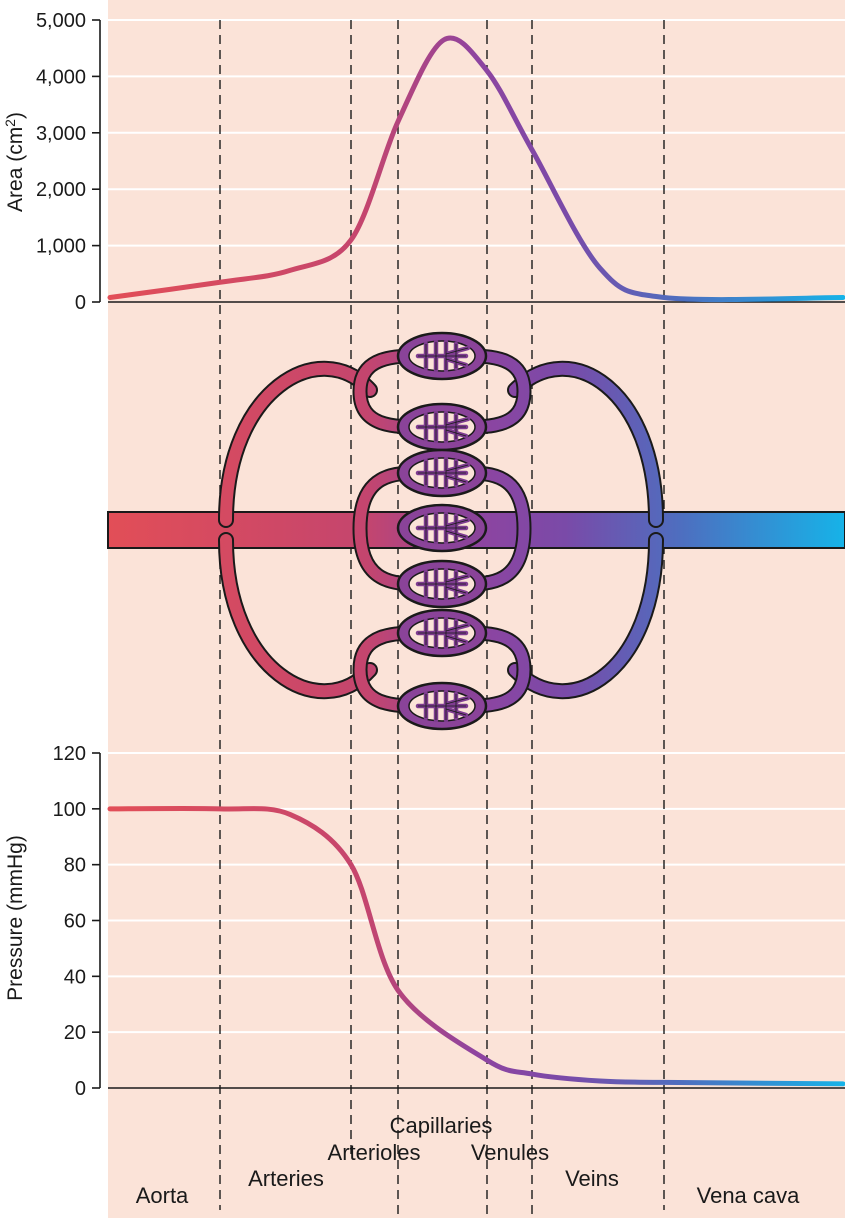  I want to click on area-y-axis: 0 1,000 2,000 3,000 4,000 5,000, so click(68, 162).